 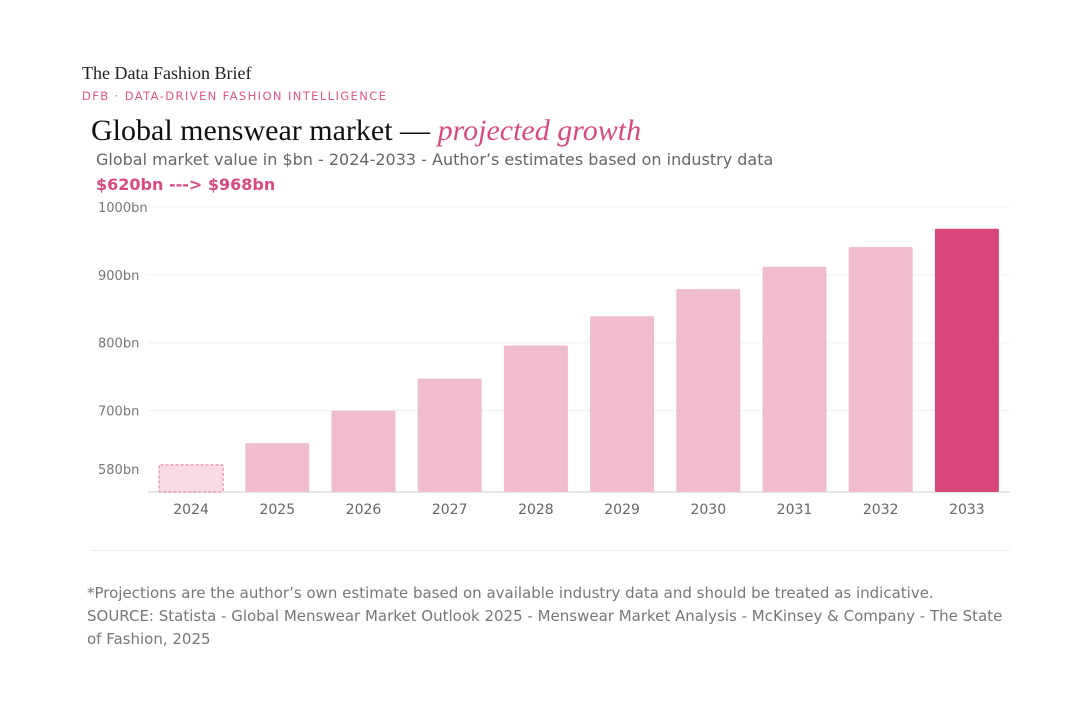 What do you see at coordinates (795, 510) in the screenshot?
I see `x-tick-label: 2031` at bounding box center [795, 510].